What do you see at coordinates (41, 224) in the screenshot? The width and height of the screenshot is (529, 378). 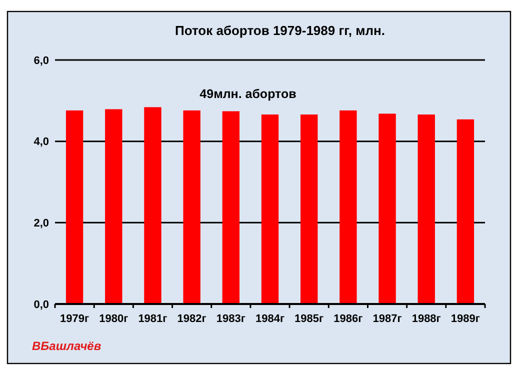 I see `y-tick-label: 2,0` at bounding box center [41, 224].